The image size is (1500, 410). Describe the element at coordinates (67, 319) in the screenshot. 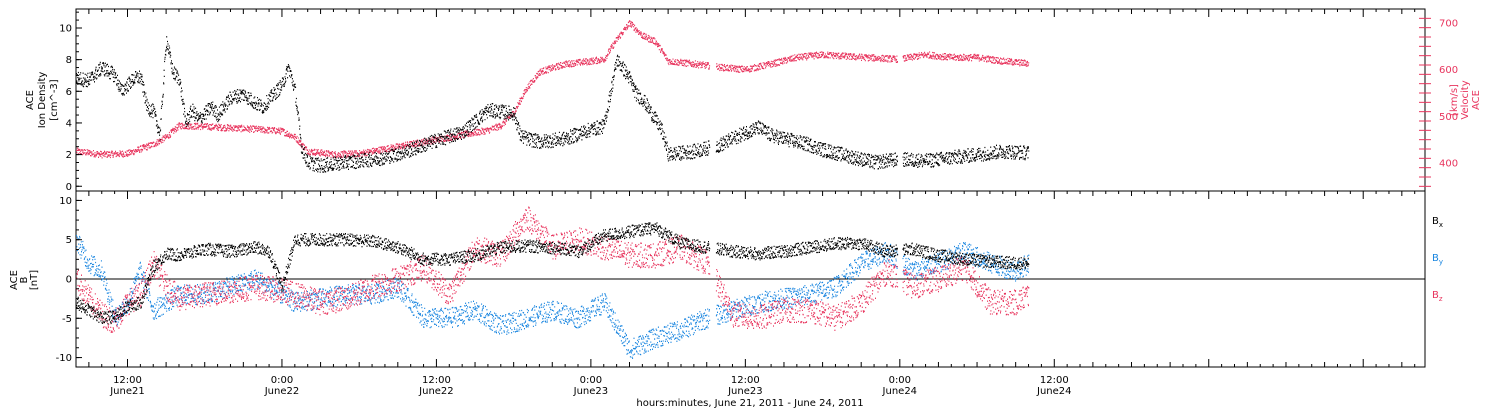

I see `y-tick-label: -5` at that location.